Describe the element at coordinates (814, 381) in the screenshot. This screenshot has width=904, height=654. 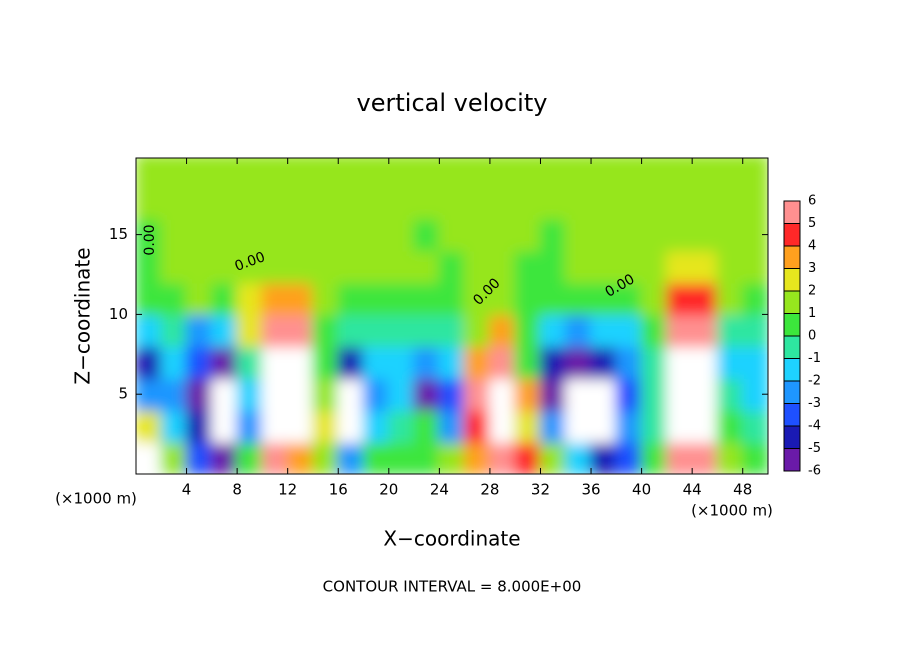
I see `colorbar-label: -2` at that location.